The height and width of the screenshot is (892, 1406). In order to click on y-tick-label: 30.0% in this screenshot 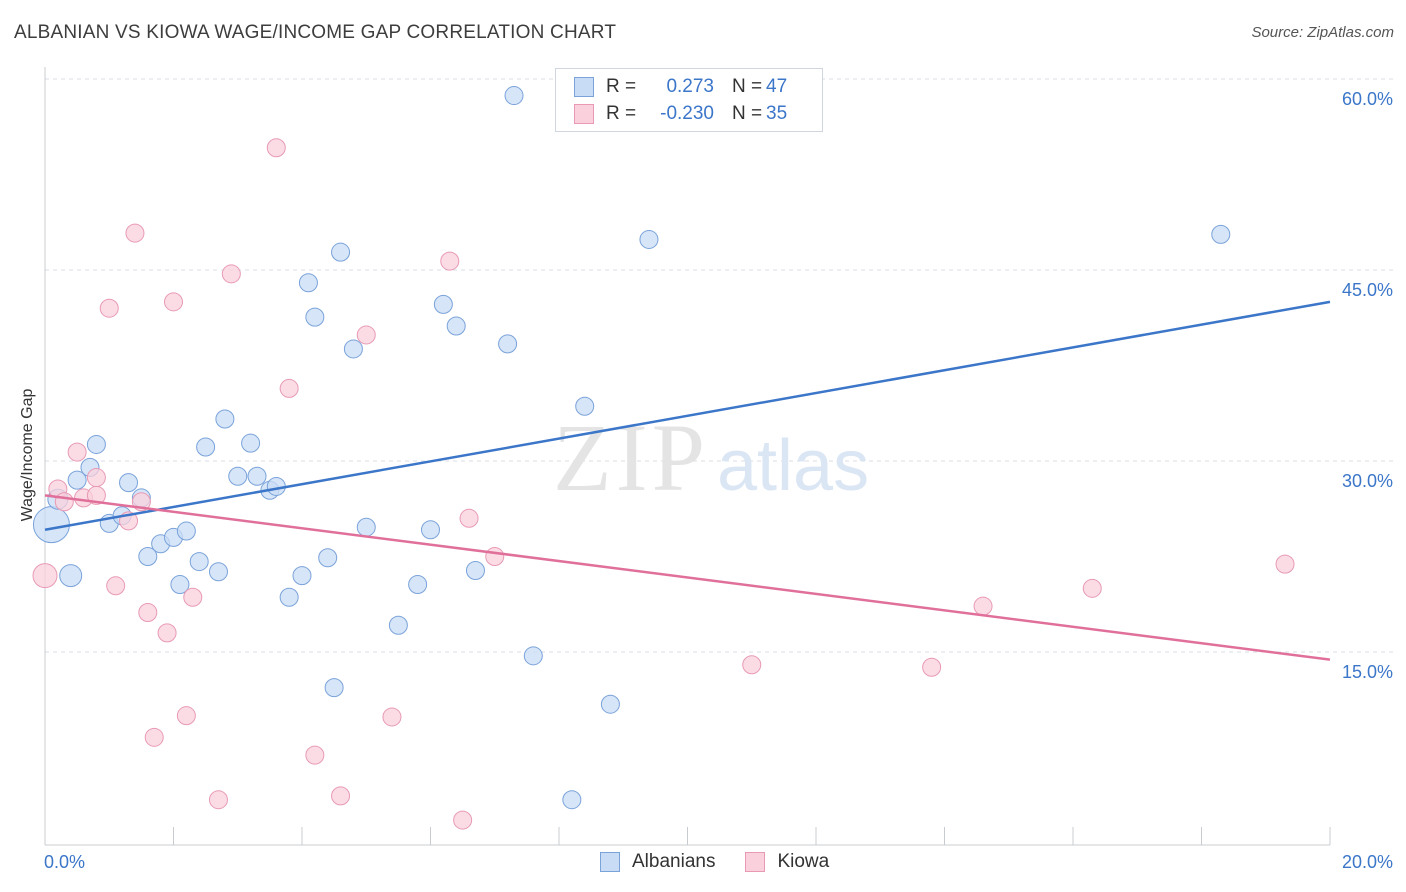, I will do `click(1367, 481)`.